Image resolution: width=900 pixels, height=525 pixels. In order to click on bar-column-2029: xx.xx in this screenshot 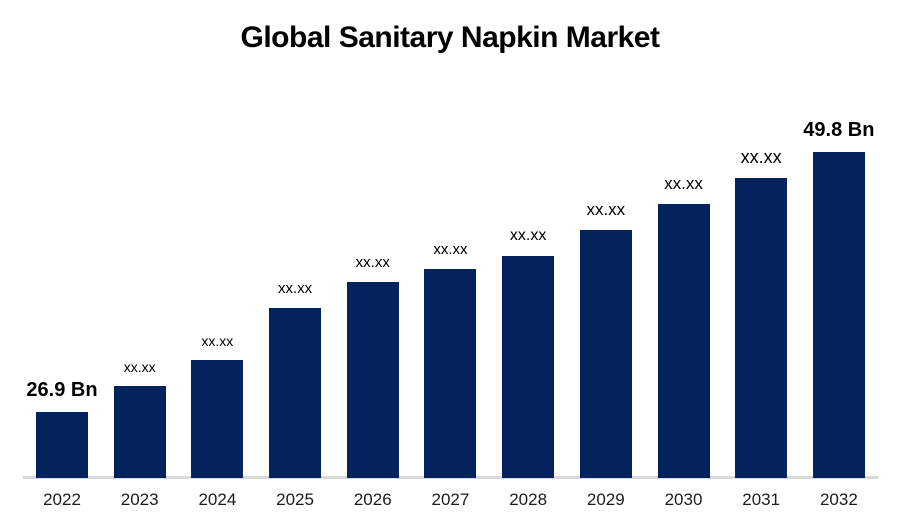, I will do `click(605, 339)`.